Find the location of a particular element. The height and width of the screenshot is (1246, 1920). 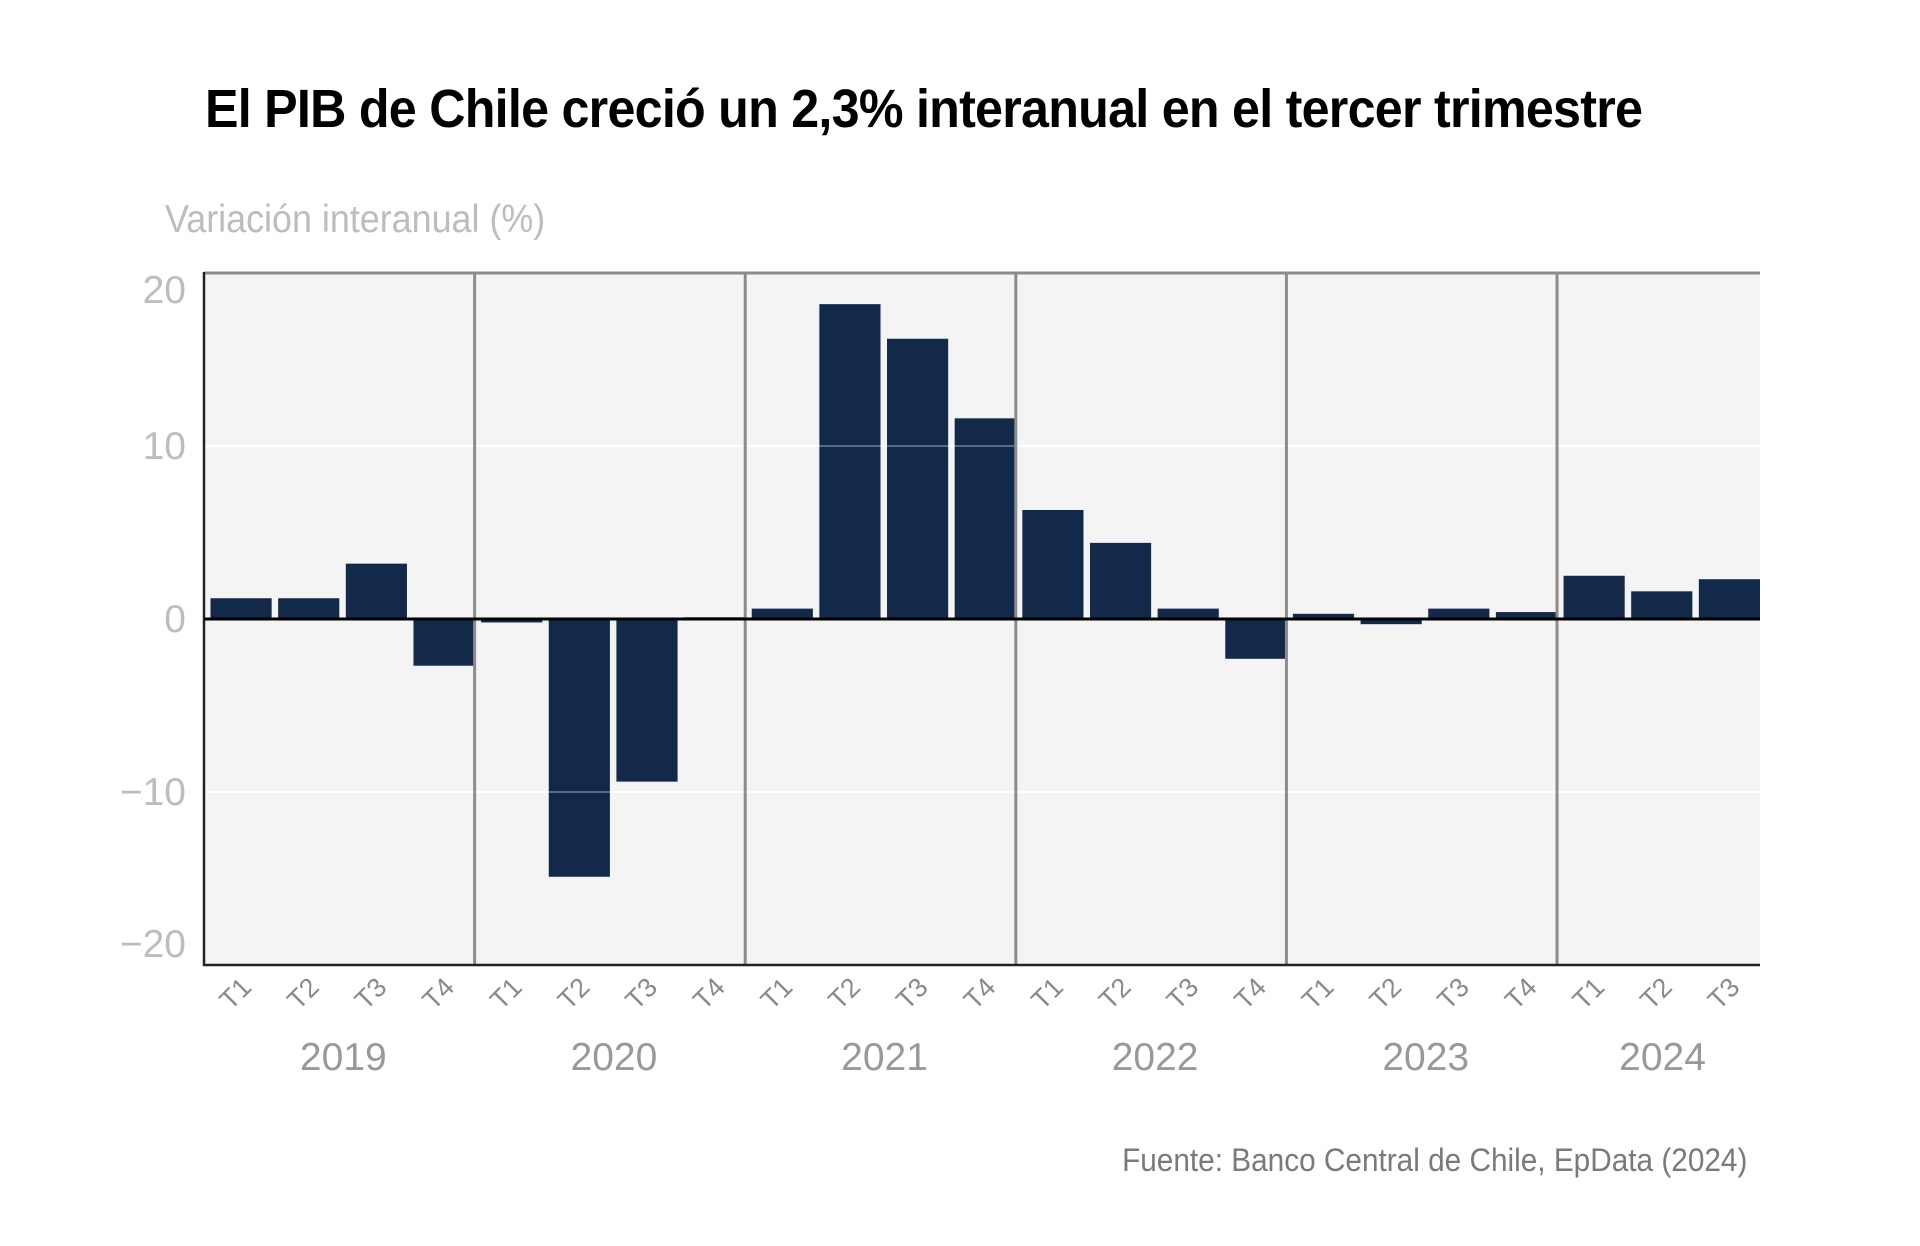

bar-2023-T2 is located at coordinates (1391, 622).